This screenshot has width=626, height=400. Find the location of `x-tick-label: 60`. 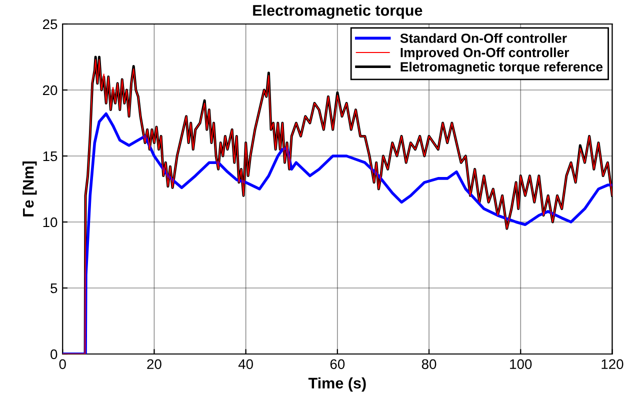

x-tick-label: 60 is located at coordinates (337, 364).